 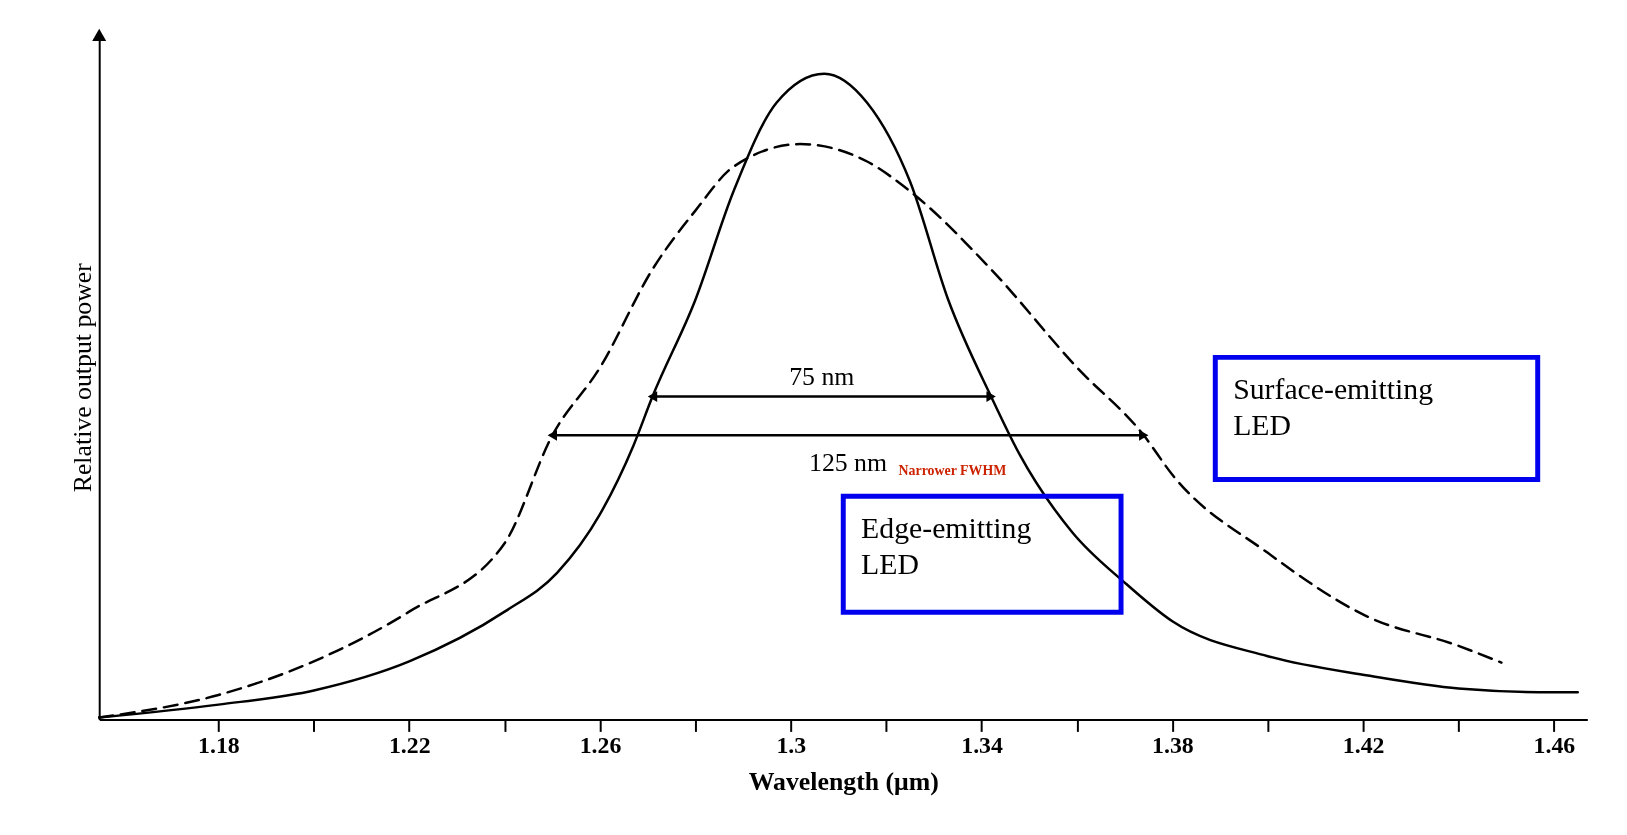 What do you see at coordinates (409, 744) in the screenshot?
I see `x-tick-label: 1.22` at bounding box center [409, 744].